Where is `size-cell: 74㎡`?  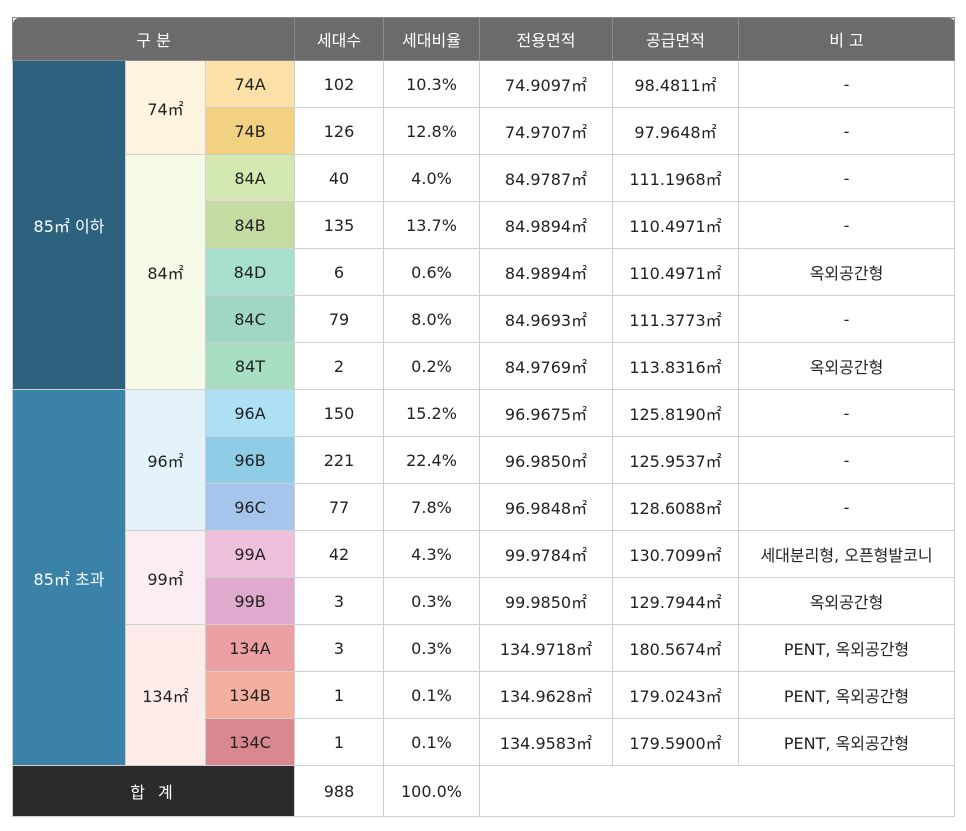
size-cell: 74㎡ is located at coordinates (165, 107).